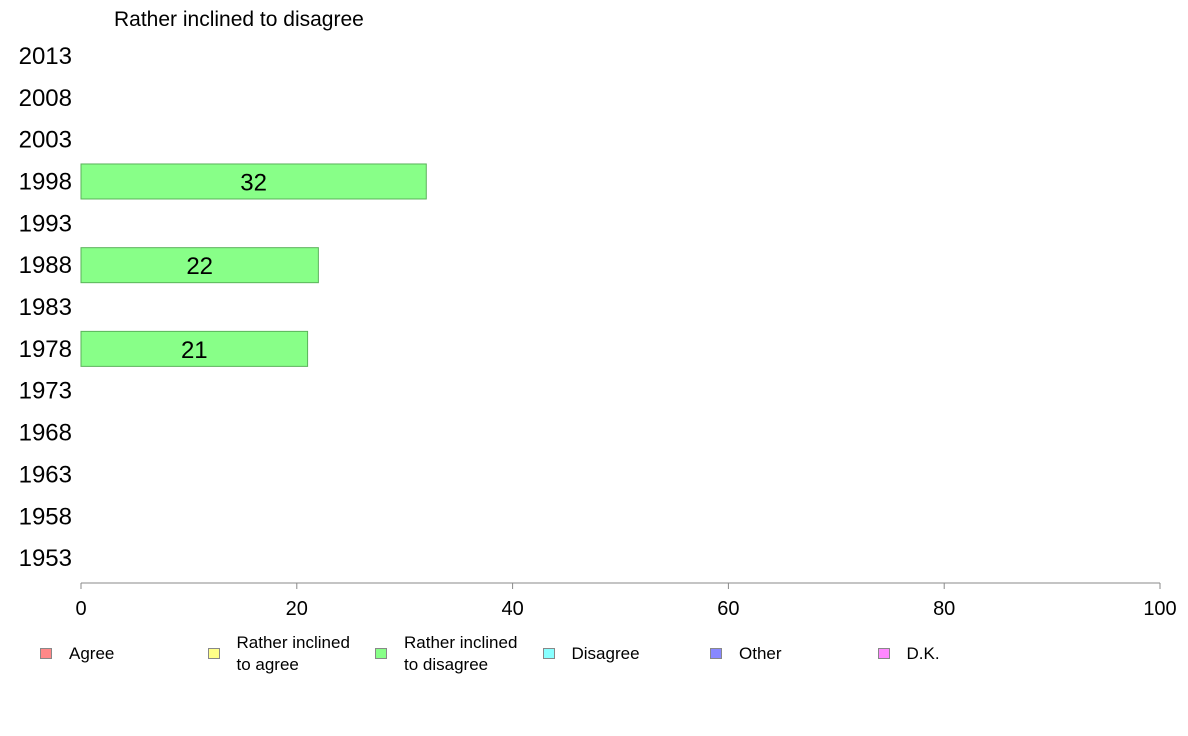 This screenshot has width=1188, height=736. What do you see at coordinates (512, 609) in the screenshot?
I see `x-tick-label: 40` at bounding box center [512, 609].